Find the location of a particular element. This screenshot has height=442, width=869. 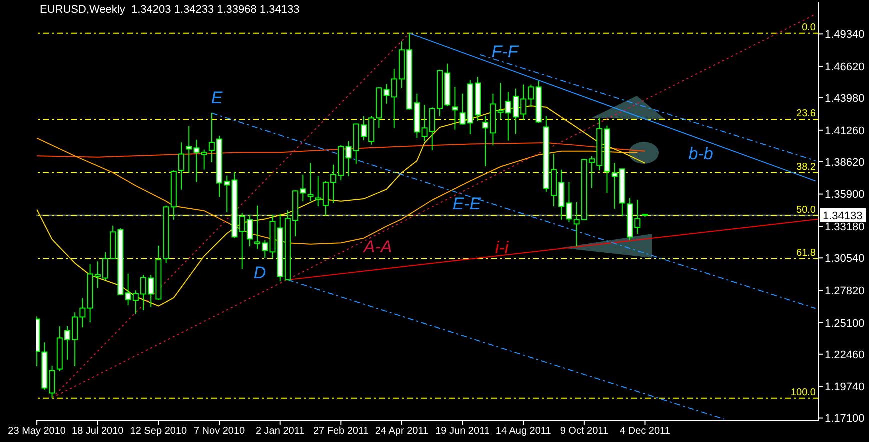

y-tick-label: 1.46620 is located at coordinates (845, 67).